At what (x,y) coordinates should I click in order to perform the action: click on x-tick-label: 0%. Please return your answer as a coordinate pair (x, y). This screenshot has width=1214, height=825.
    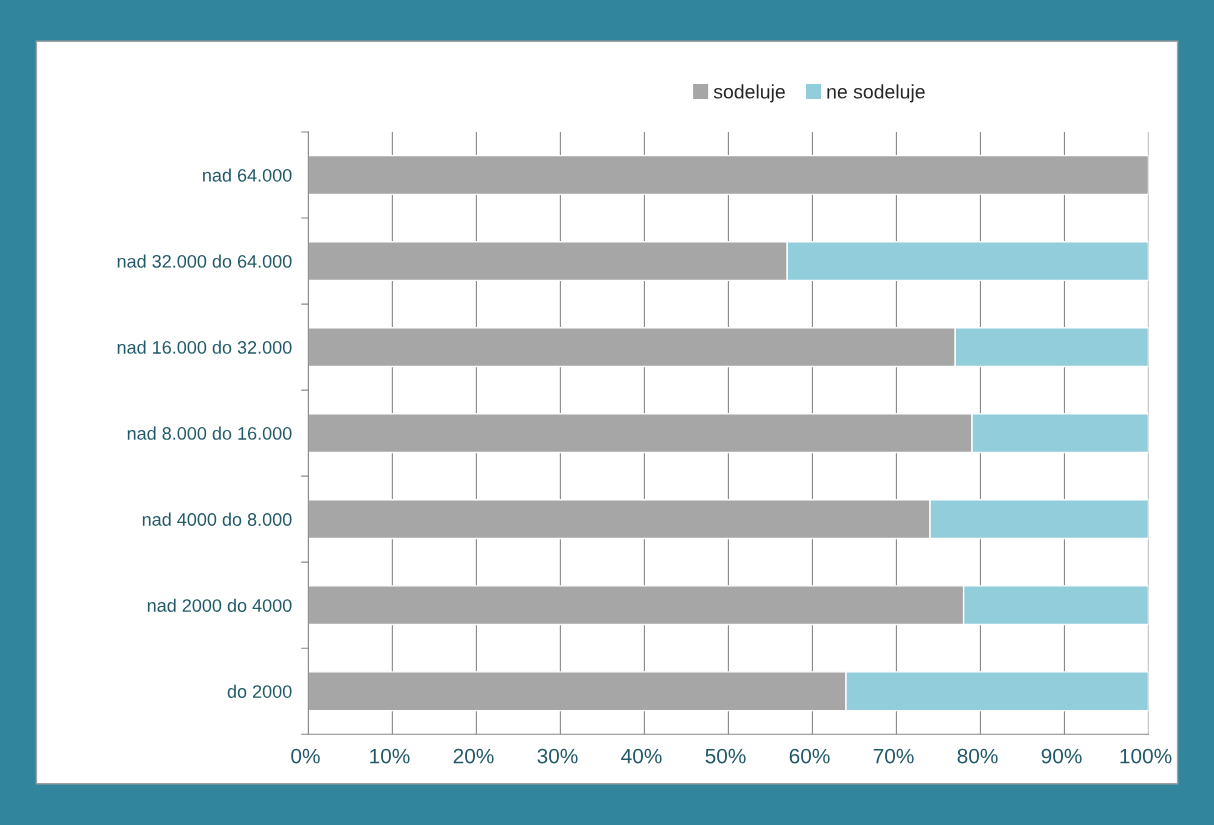
    Looking at the image, I should click on (305, 756).